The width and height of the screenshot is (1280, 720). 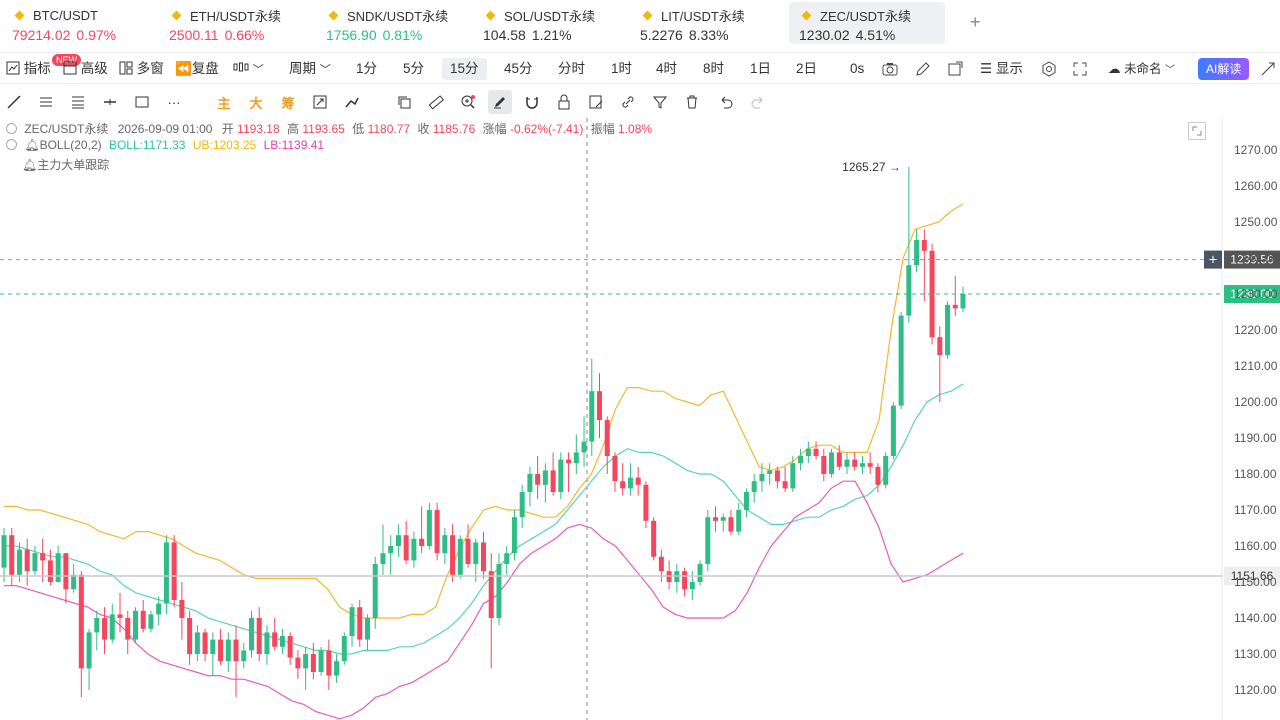 I want to click on compare-icon, so click(x=320, y=102).